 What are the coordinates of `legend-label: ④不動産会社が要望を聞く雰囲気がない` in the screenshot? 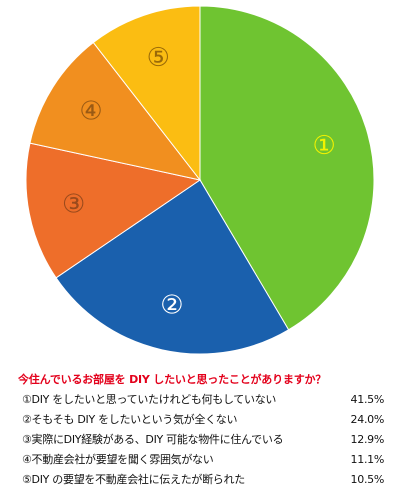 It's located at (118, 459).